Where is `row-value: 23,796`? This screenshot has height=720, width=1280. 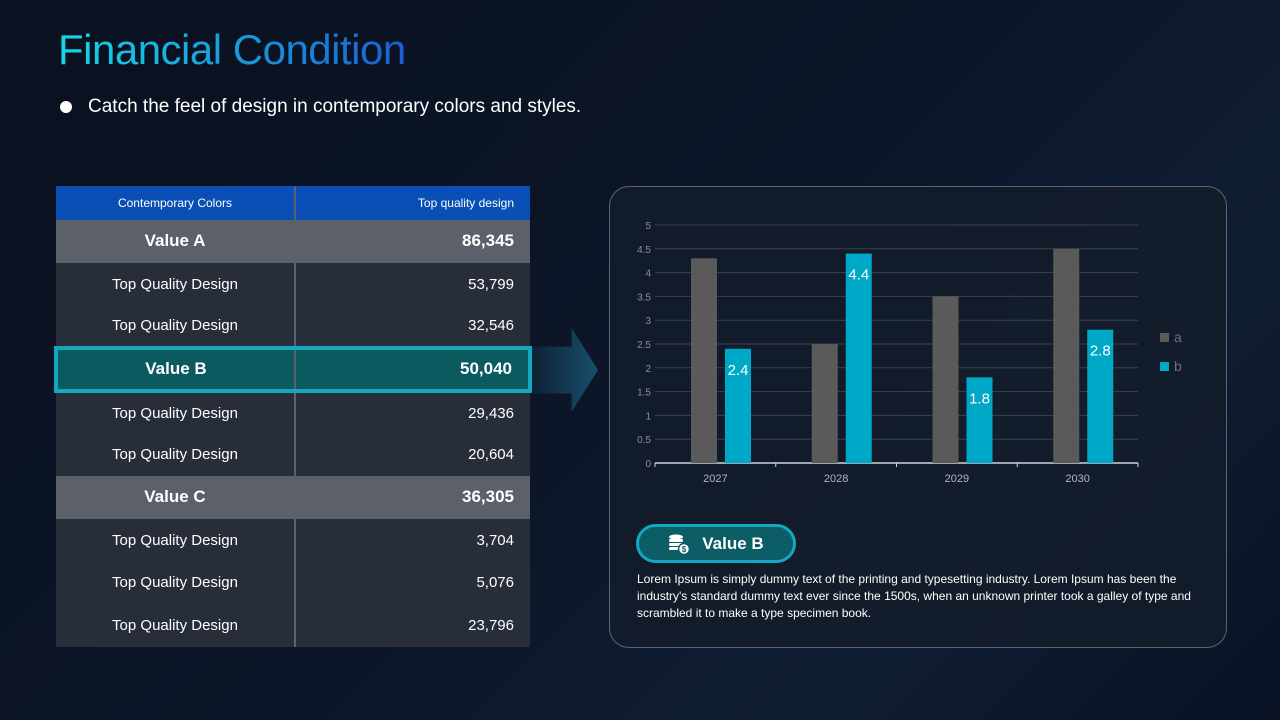 row-value: 23,796 is located at coordinates (412, 625).